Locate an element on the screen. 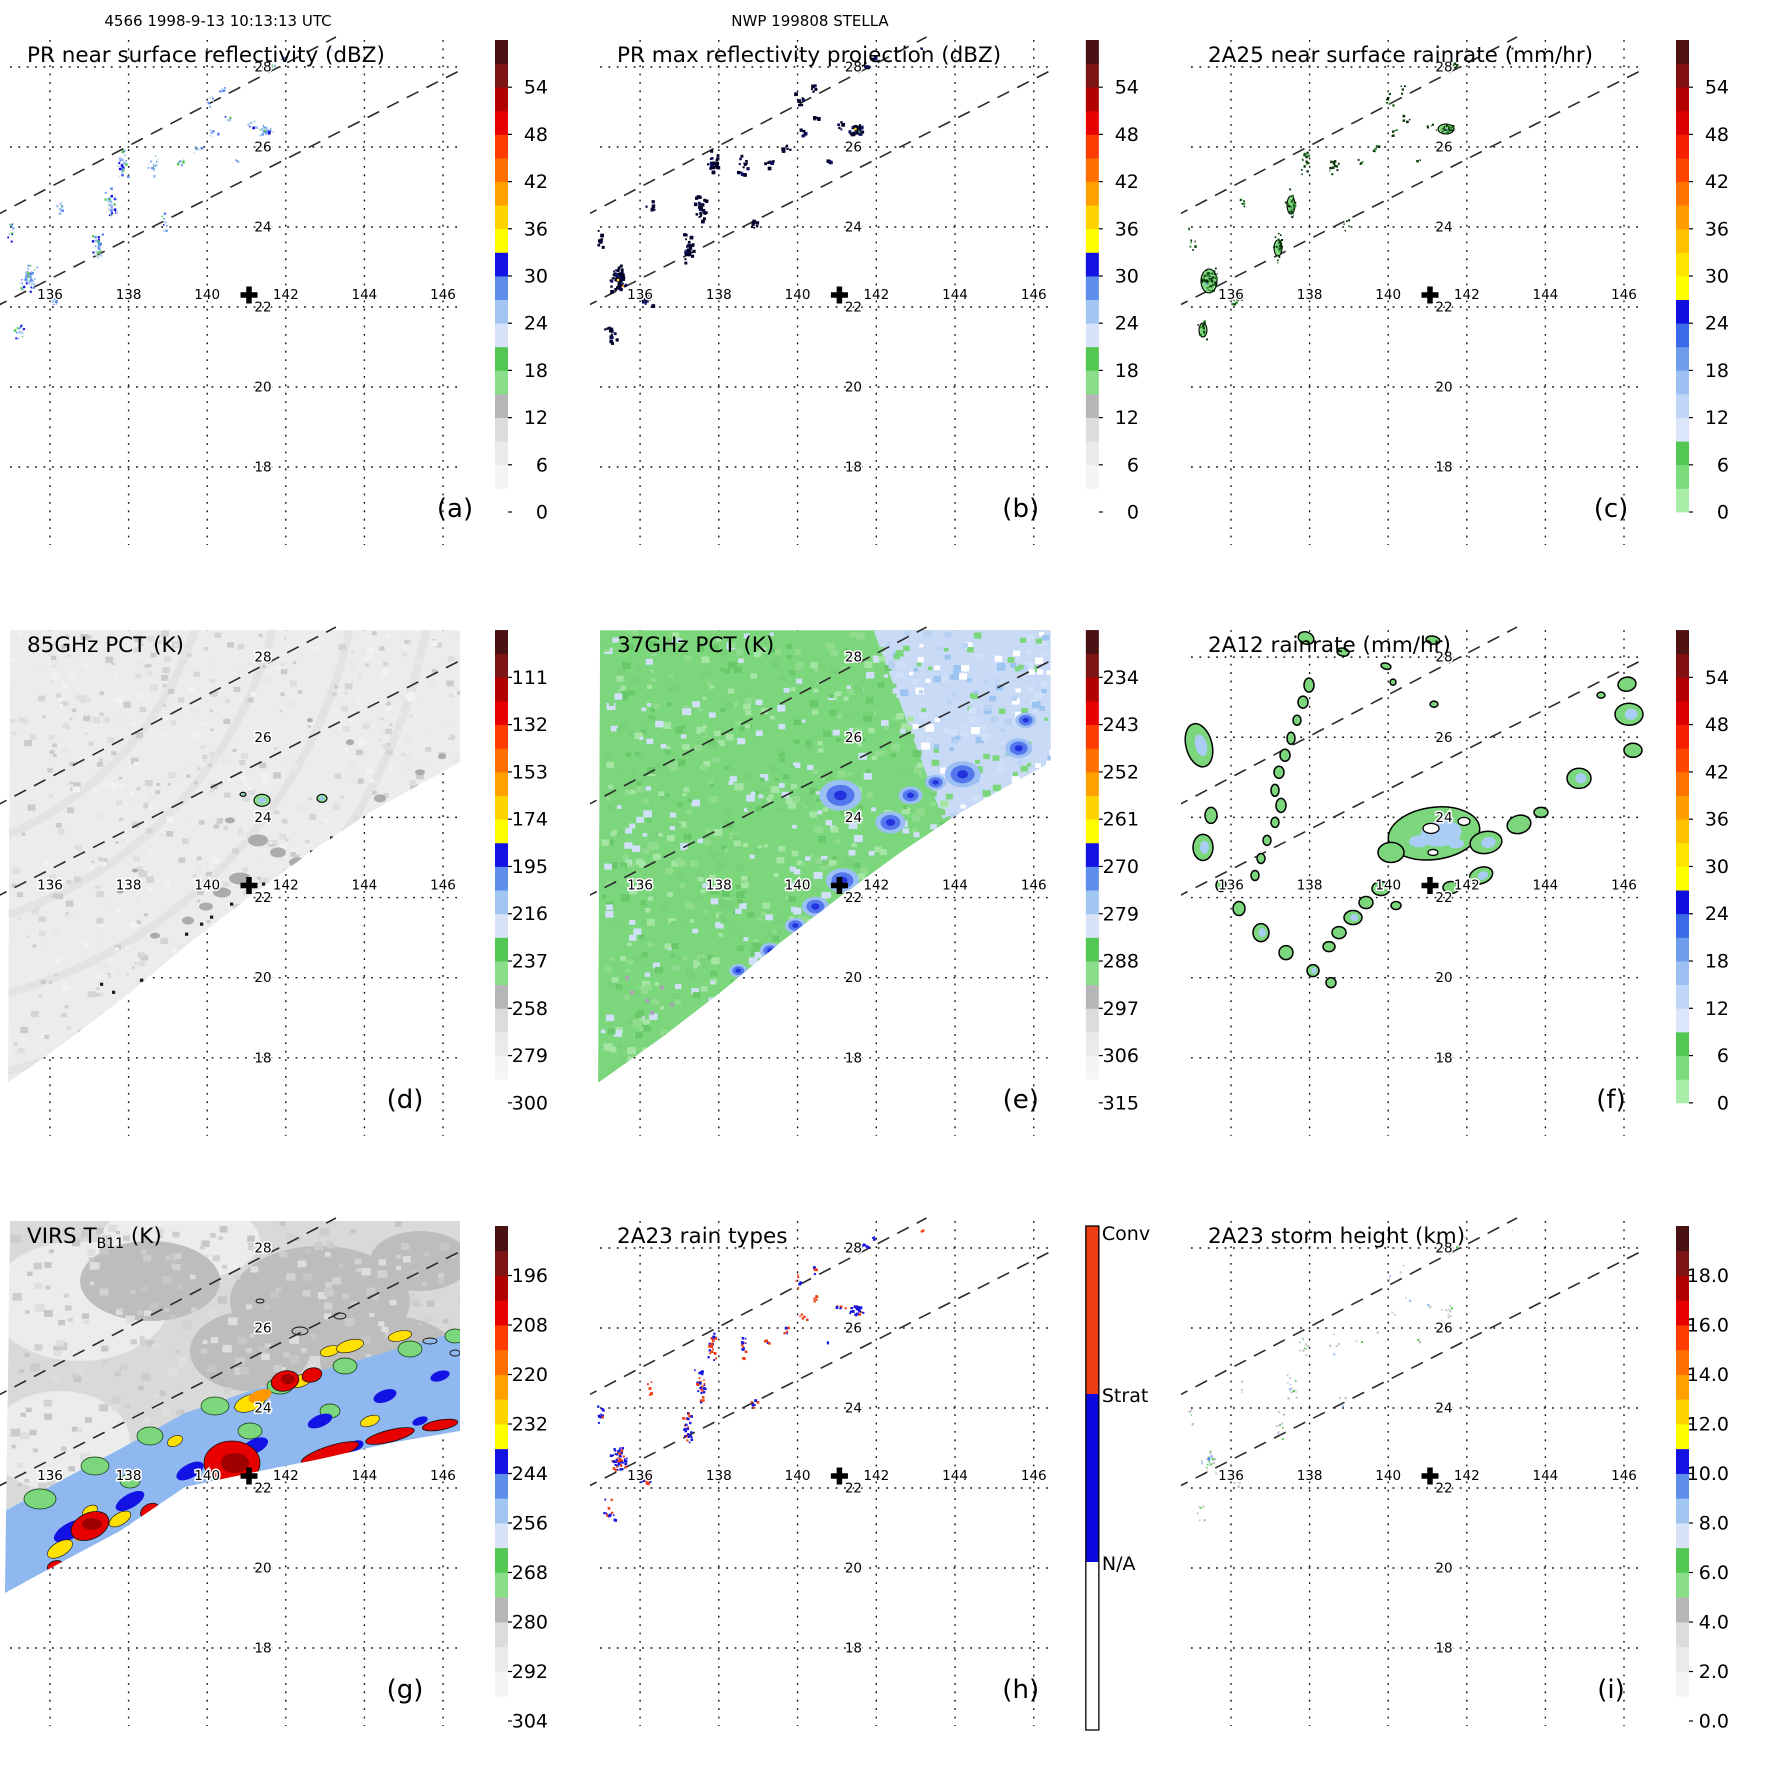 Image resolution: width=1771 pixels, height=1771 pixels. lat-tick-label: 24 is located at coordinates (853, 1409).